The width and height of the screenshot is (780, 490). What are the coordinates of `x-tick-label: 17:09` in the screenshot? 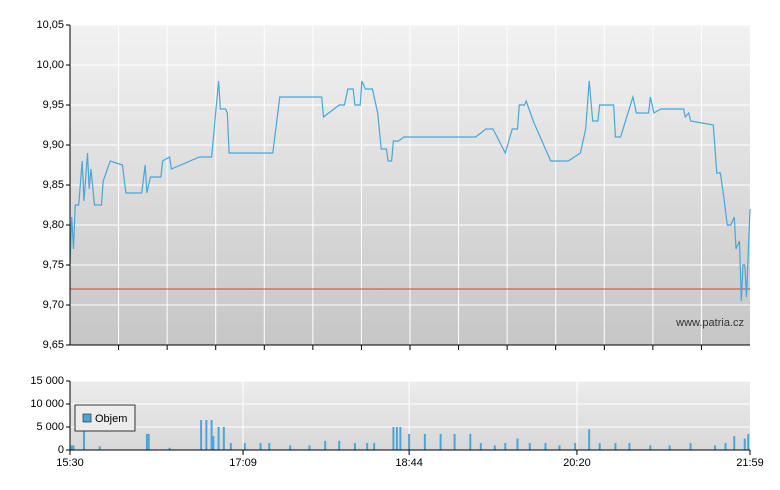 It's located at (243, 463).